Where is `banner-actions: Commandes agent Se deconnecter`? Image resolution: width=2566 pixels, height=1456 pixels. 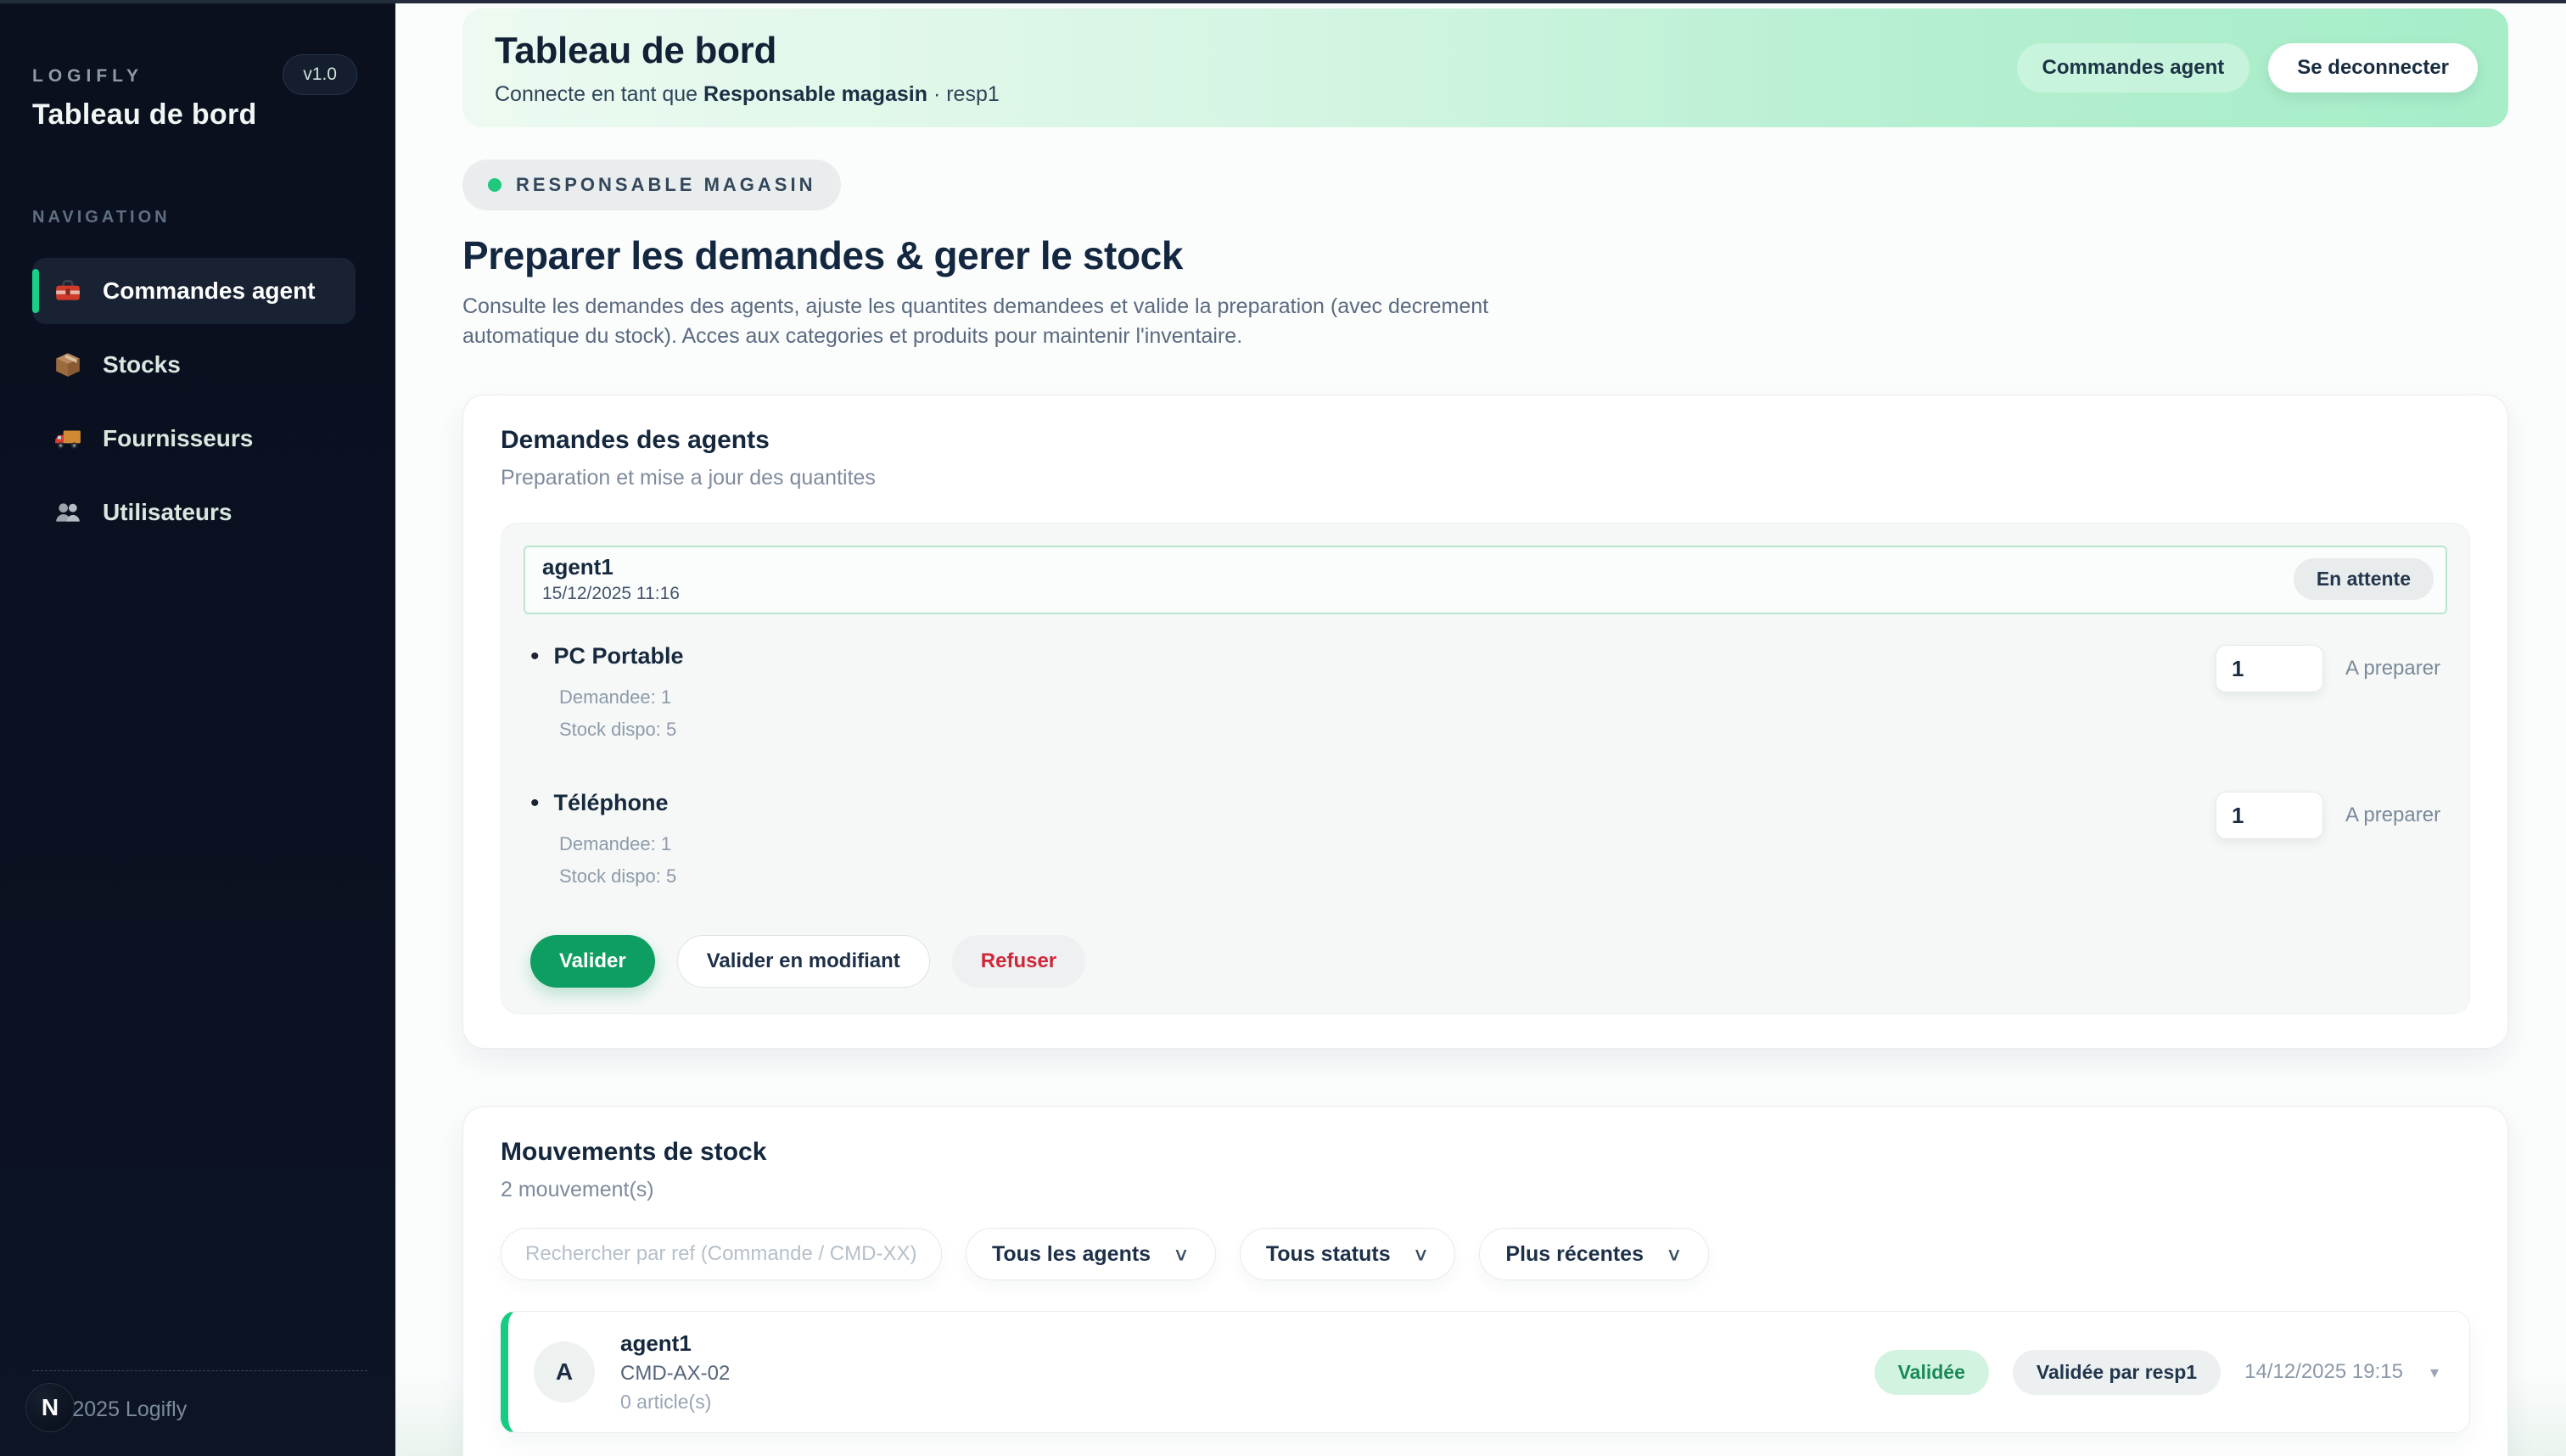 banner-actions: Commandes agent Se deconnecter is located at coordinates (2247, 67).